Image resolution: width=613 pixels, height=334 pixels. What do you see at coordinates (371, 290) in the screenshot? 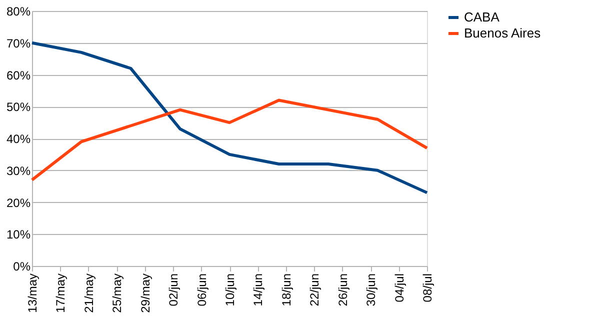
I see `x-tick-label: 30/jun` at bounding box center [371, 290].